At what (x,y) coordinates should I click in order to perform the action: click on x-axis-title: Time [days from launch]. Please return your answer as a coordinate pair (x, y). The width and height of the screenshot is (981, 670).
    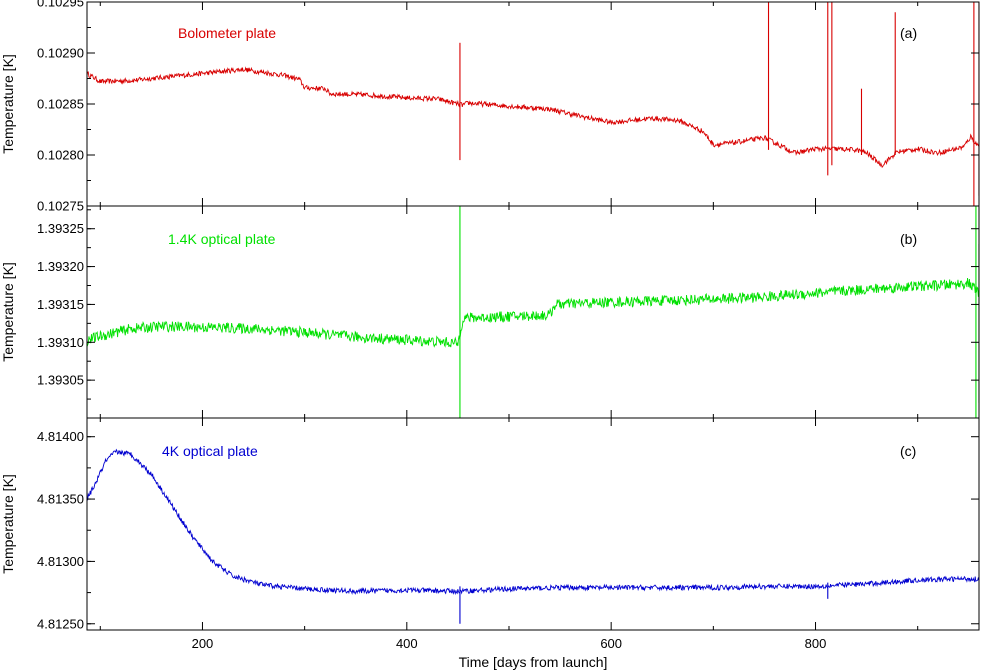
    Looking at the image, I should click on (533, 662).